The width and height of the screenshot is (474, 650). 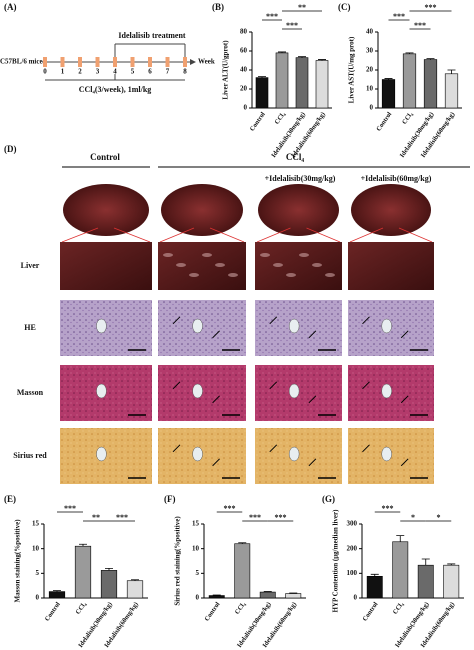 What do you see at coordinates (106, 210) in the screenshot?
I see `liver-photo` at bounding box center [106, 210].